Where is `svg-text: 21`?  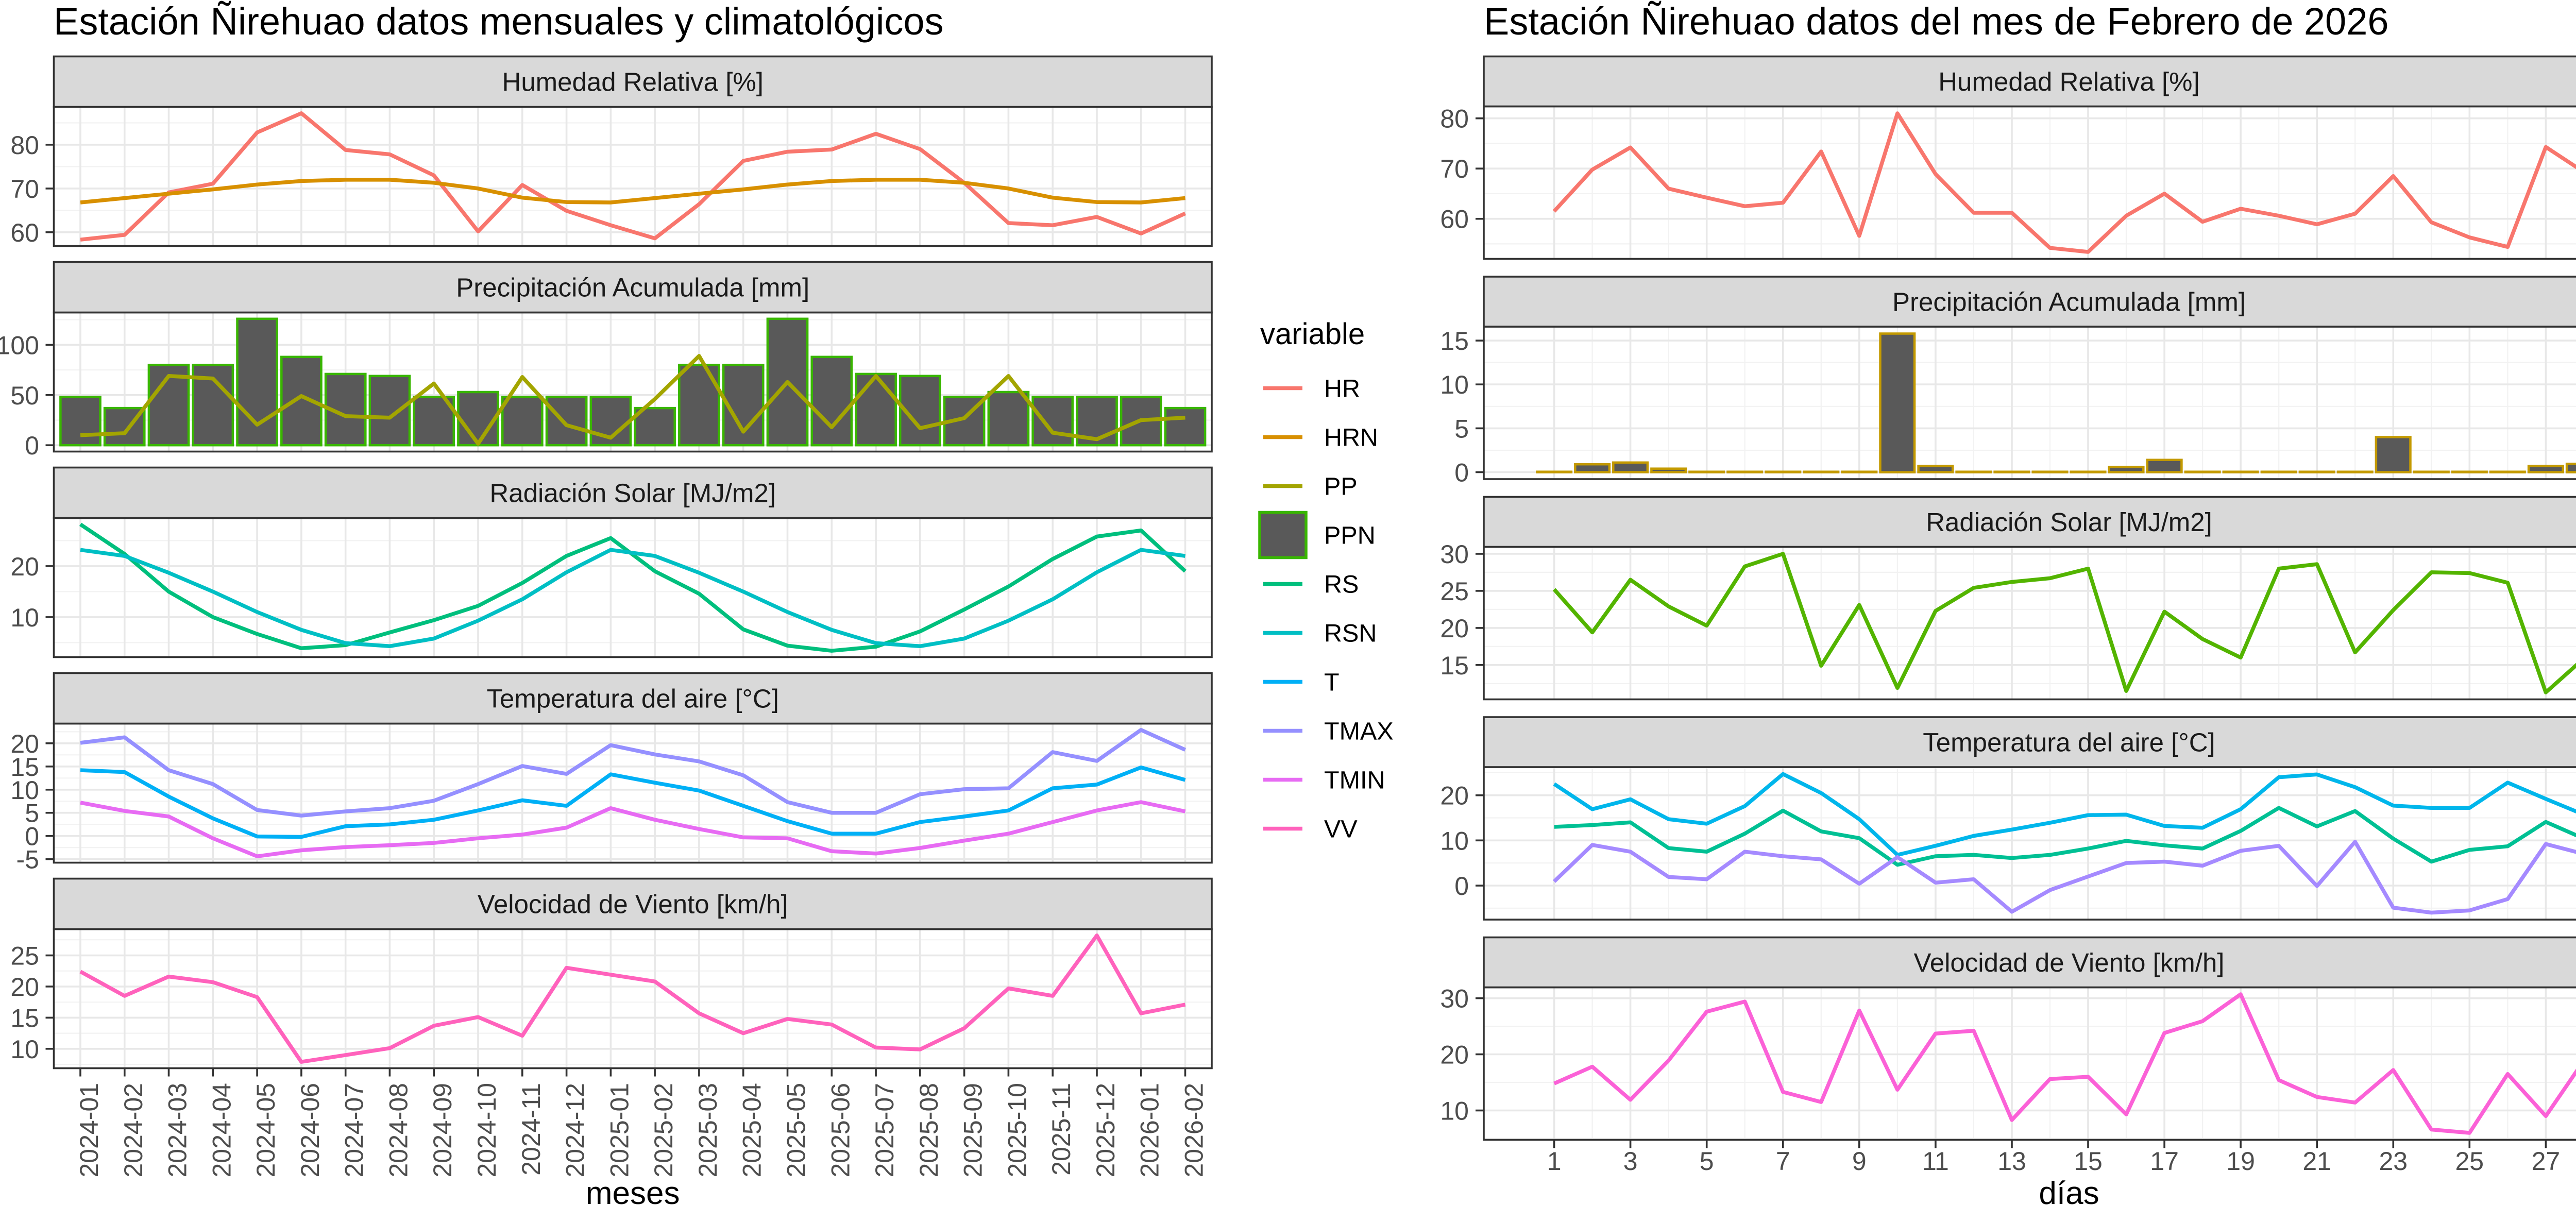
svg-text: 21 is located at coordinates (2316, 1161).